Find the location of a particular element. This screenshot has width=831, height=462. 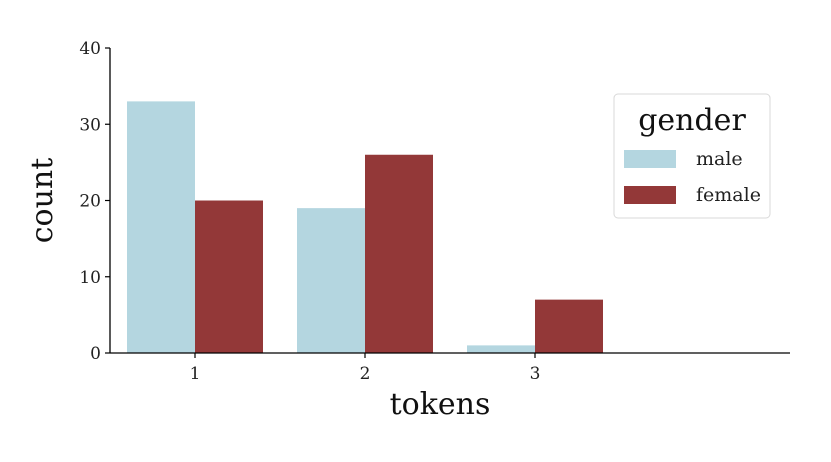

y-tick-label: 40 is located at coordinates (90, 49).